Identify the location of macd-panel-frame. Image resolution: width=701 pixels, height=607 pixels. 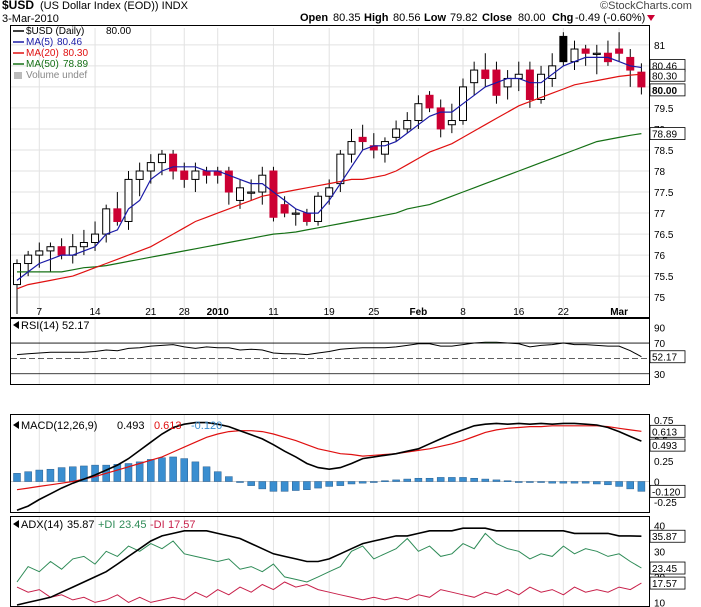
(330, 463).